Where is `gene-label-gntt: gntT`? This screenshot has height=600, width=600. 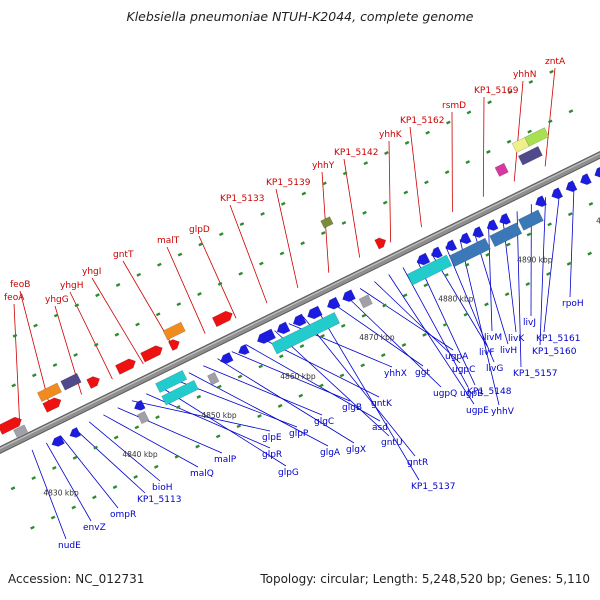
gene-label-gntt: gntT is located at coordinates (123, 255).